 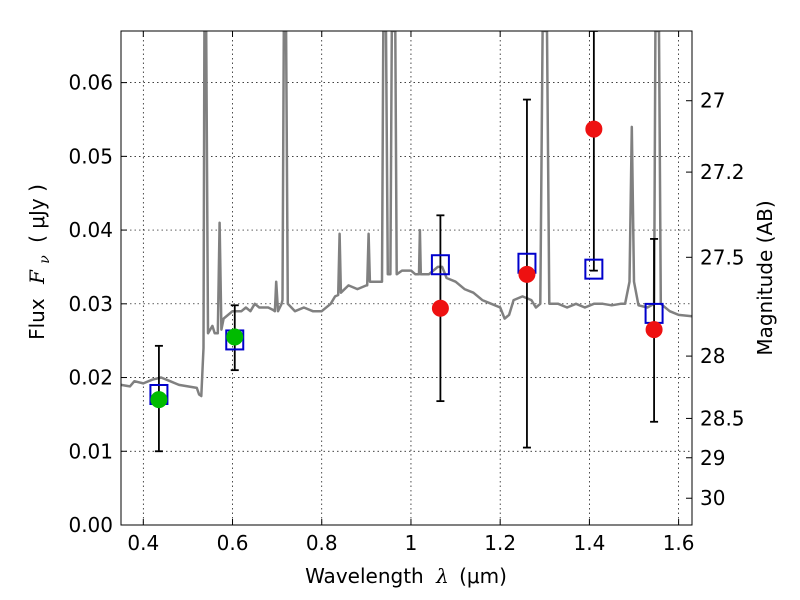 What do you see at coordinates (712, 101) in the screenshot?
I see `right-tick-label: 27` at bounding box center [712, 101].